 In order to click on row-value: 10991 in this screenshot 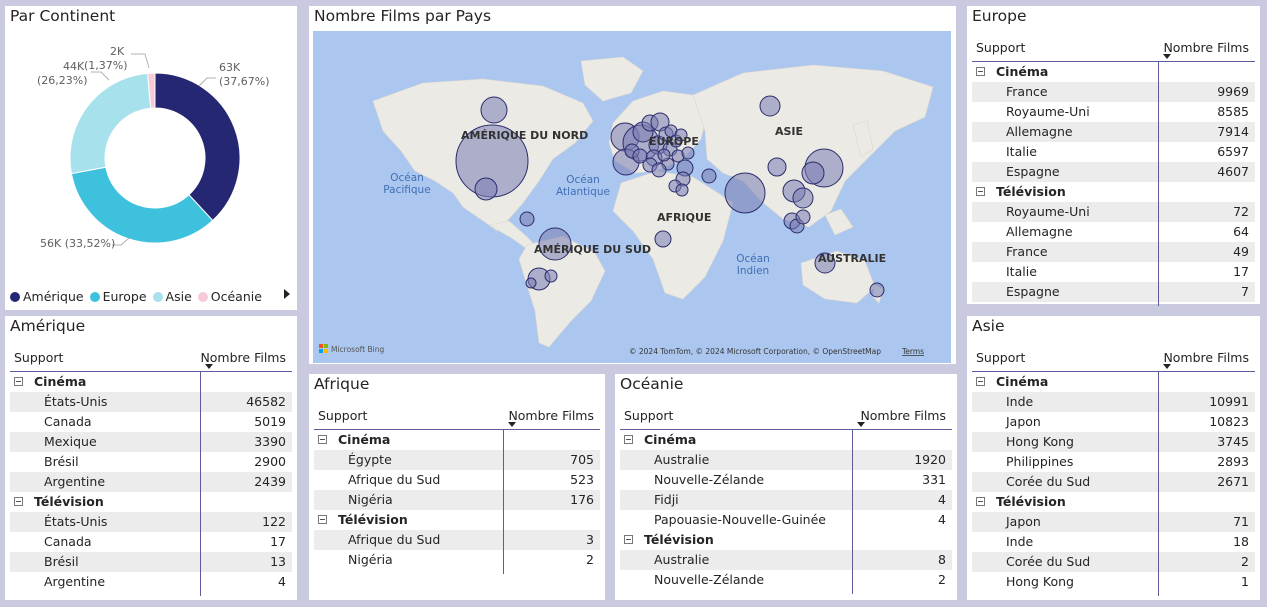, I will do `click(1229, 401)`.